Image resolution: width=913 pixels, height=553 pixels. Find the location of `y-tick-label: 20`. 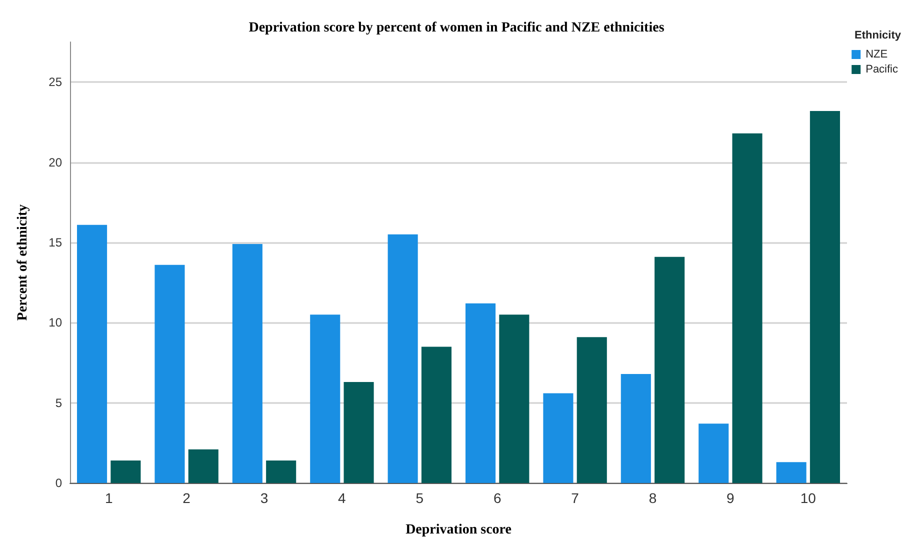

y-tick-label: 20 is located at coordinates (55, 162).